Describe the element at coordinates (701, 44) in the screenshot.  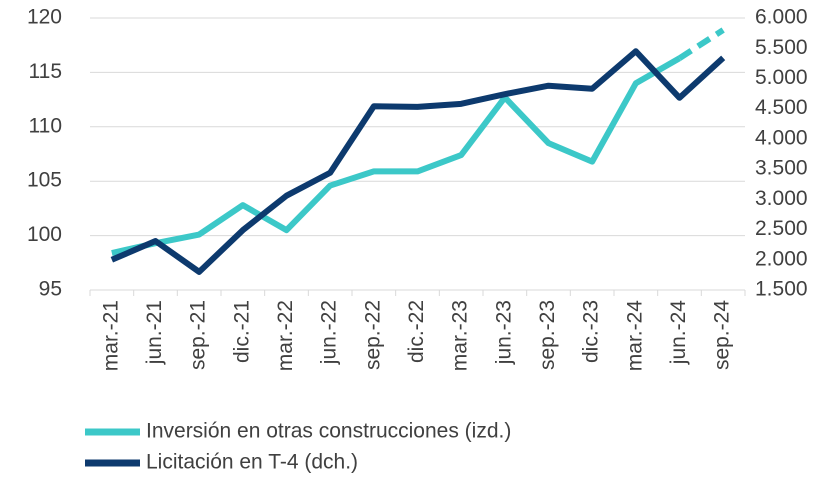
I see `series-line` at that location.